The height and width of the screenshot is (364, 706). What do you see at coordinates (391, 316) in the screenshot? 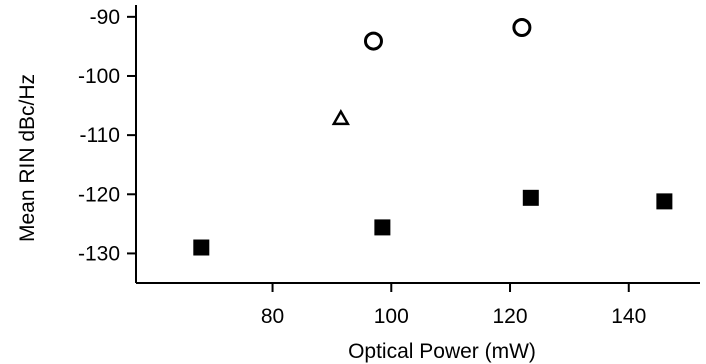
I see `x-tick-label: 100` at bounding box center [391, 316].